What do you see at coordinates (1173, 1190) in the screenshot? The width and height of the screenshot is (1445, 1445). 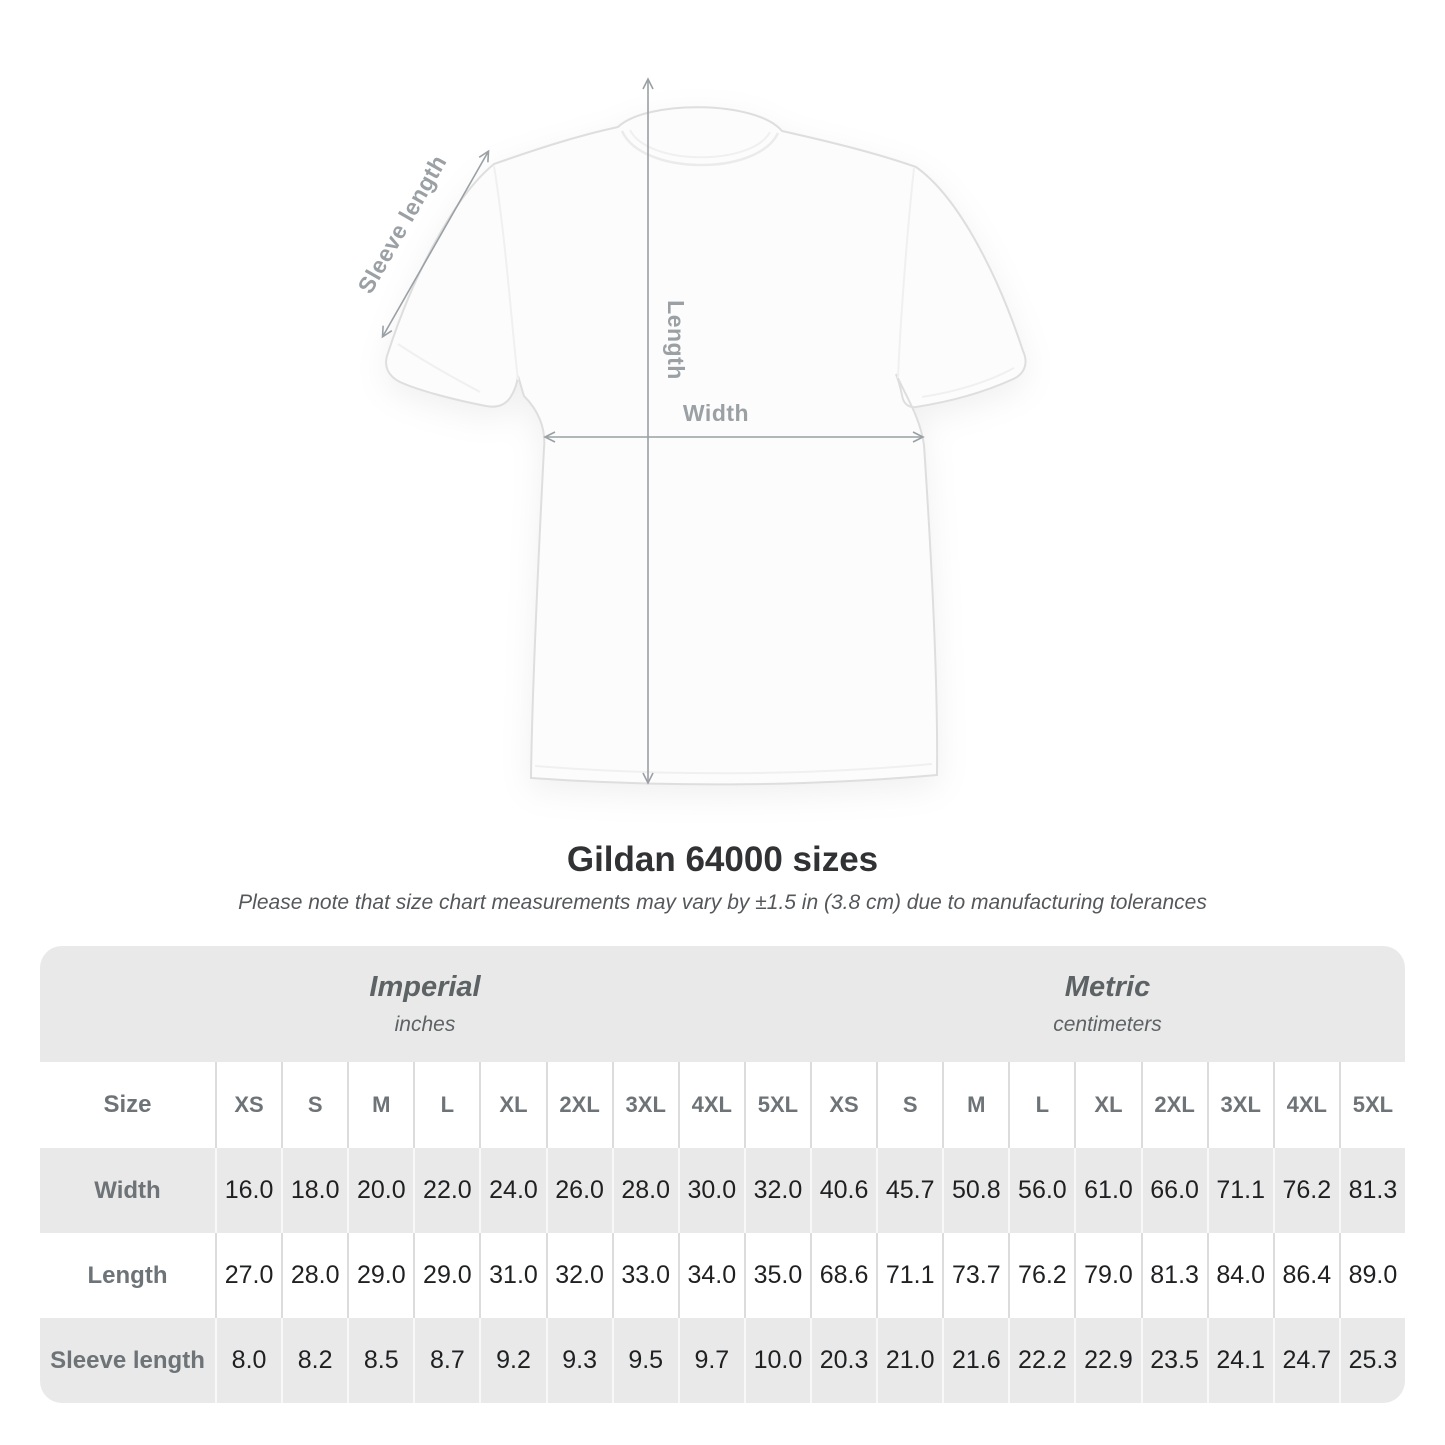 I see `value-cell-metric: 66.0` at bounding box center [1173, 1190].